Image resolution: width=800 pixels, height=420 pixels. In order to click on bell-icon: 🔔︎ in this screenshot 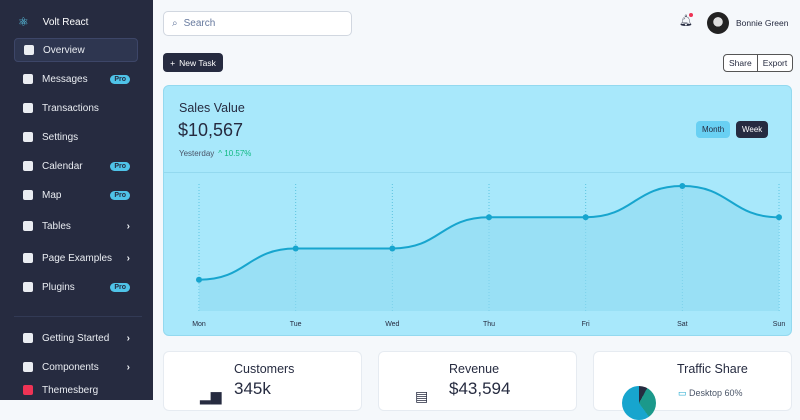, I will do `click(686, 21)`.